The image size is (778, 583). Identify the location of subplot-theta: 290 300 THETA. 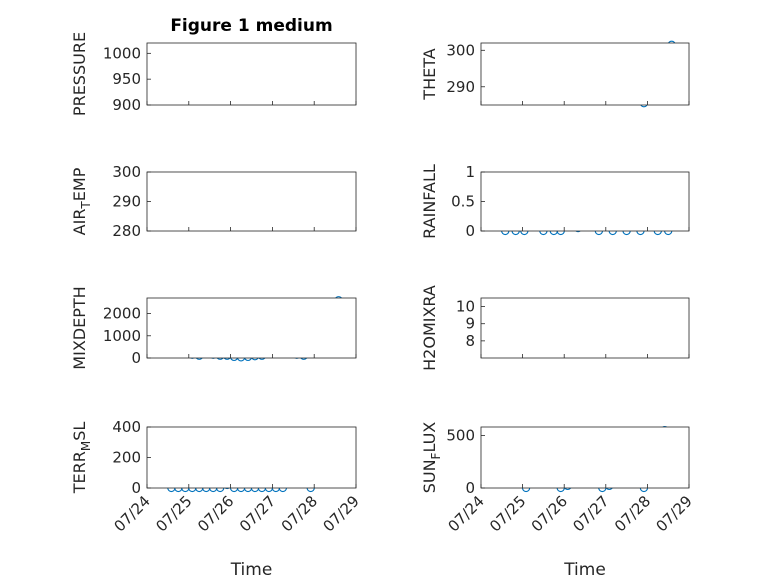
(555, 74).